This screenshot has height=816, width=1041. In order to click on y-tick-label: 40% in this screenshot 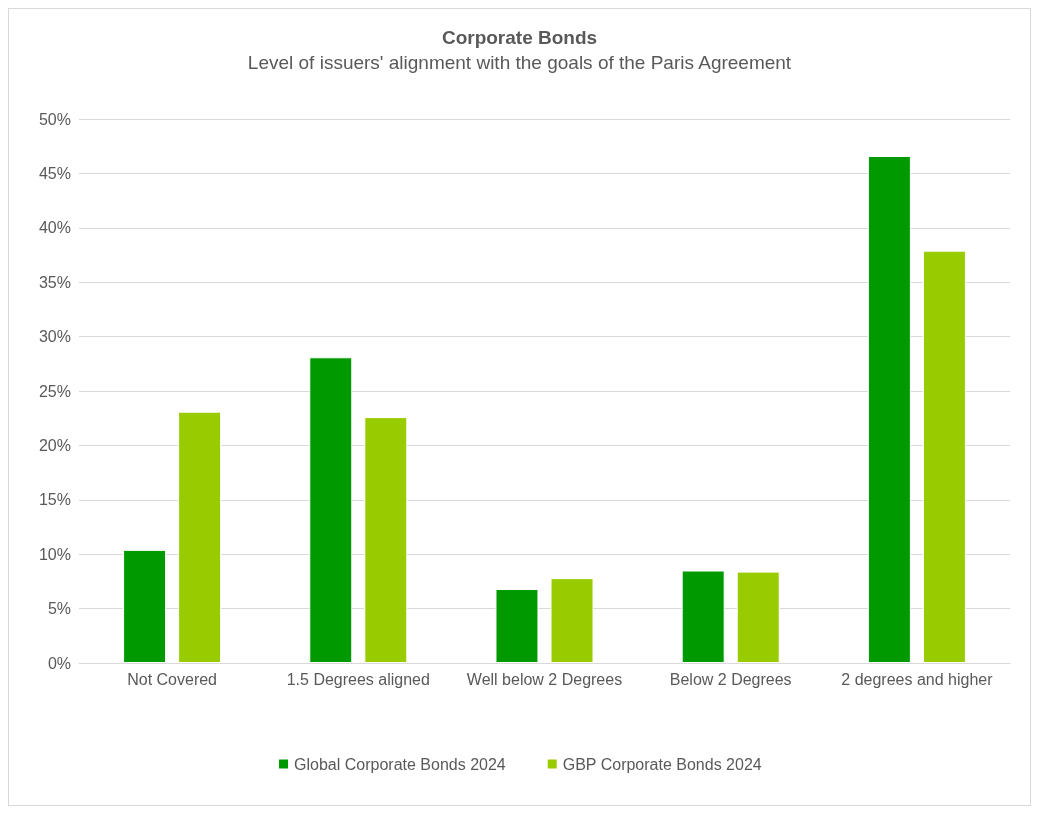, I will do `click(54, 228)`.